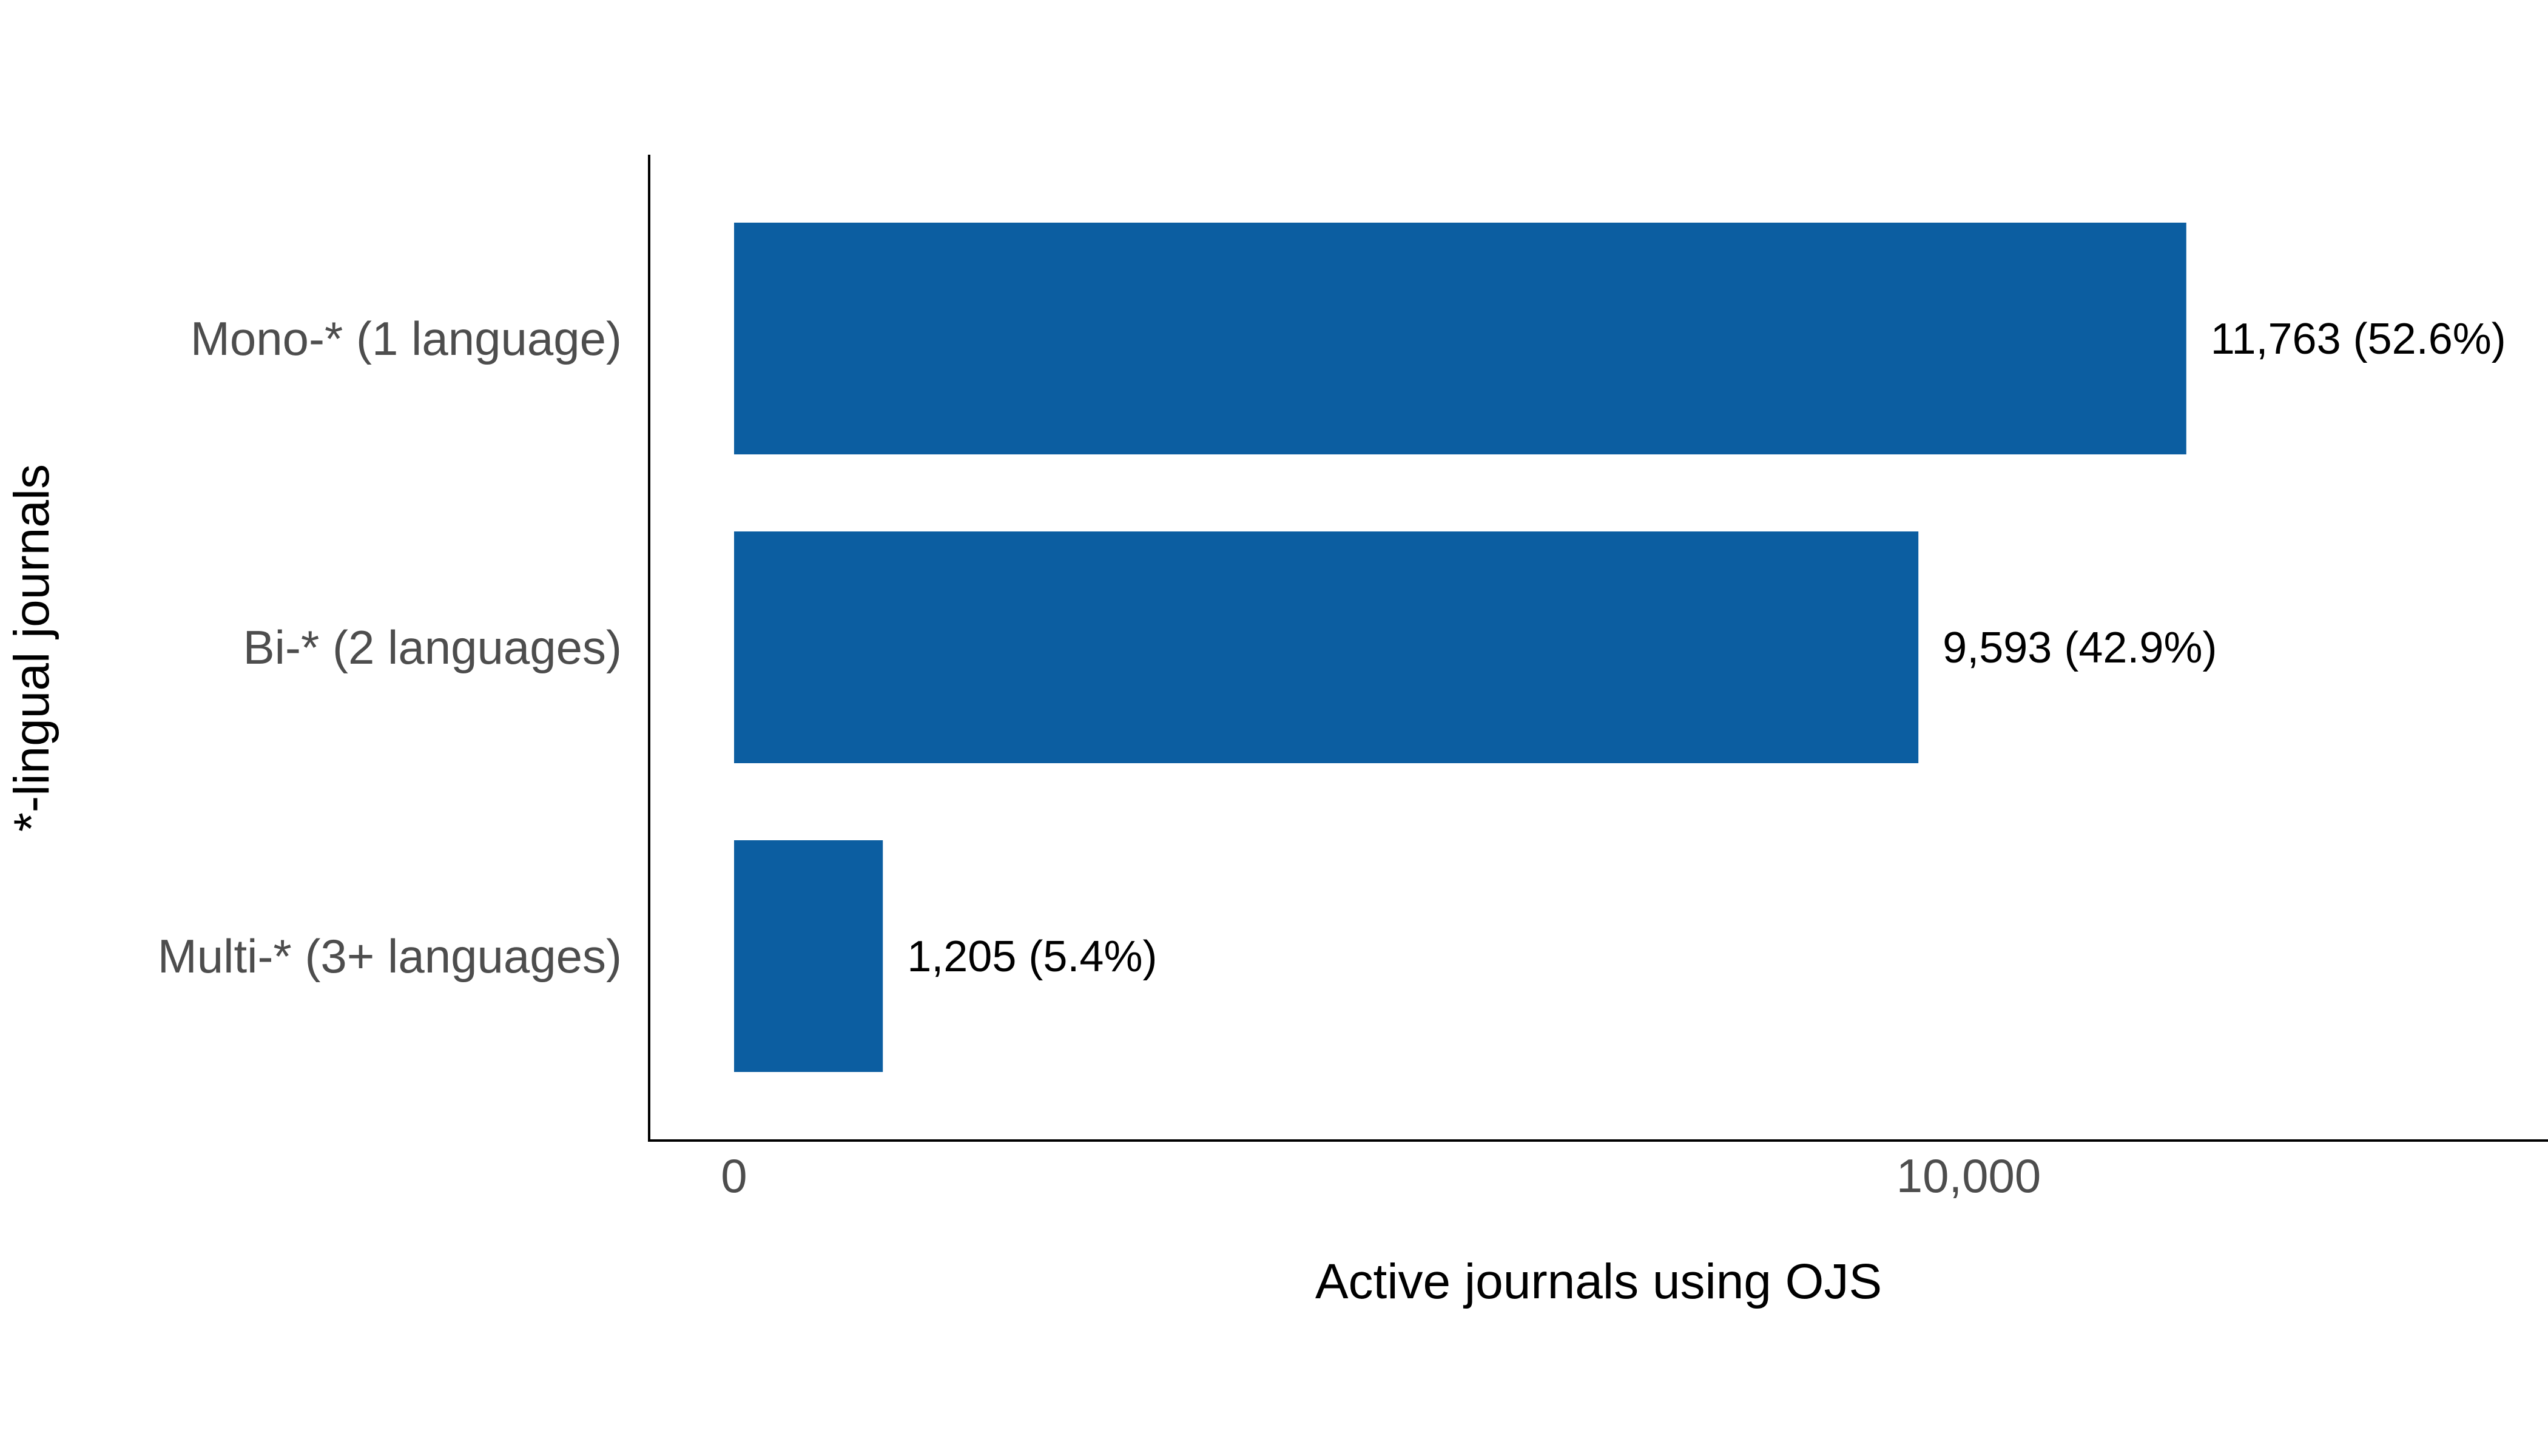  Describe the element at coordinates (2080, 648) in the screenshot. I see `data-label-2: 9,593 (42.9%)` at that location.